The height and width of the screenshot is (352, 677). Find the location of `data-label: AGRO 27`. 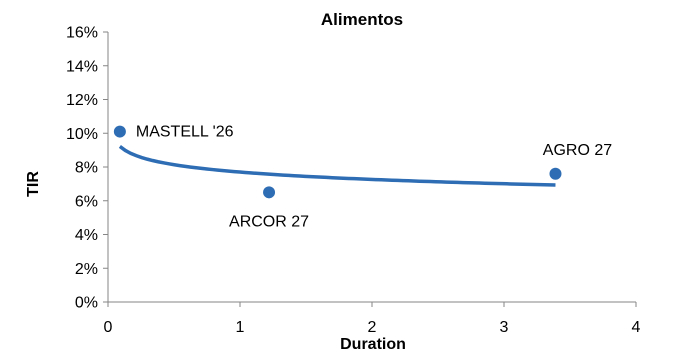

data-label: AGRO 27 is located at coordinates (577, 150).